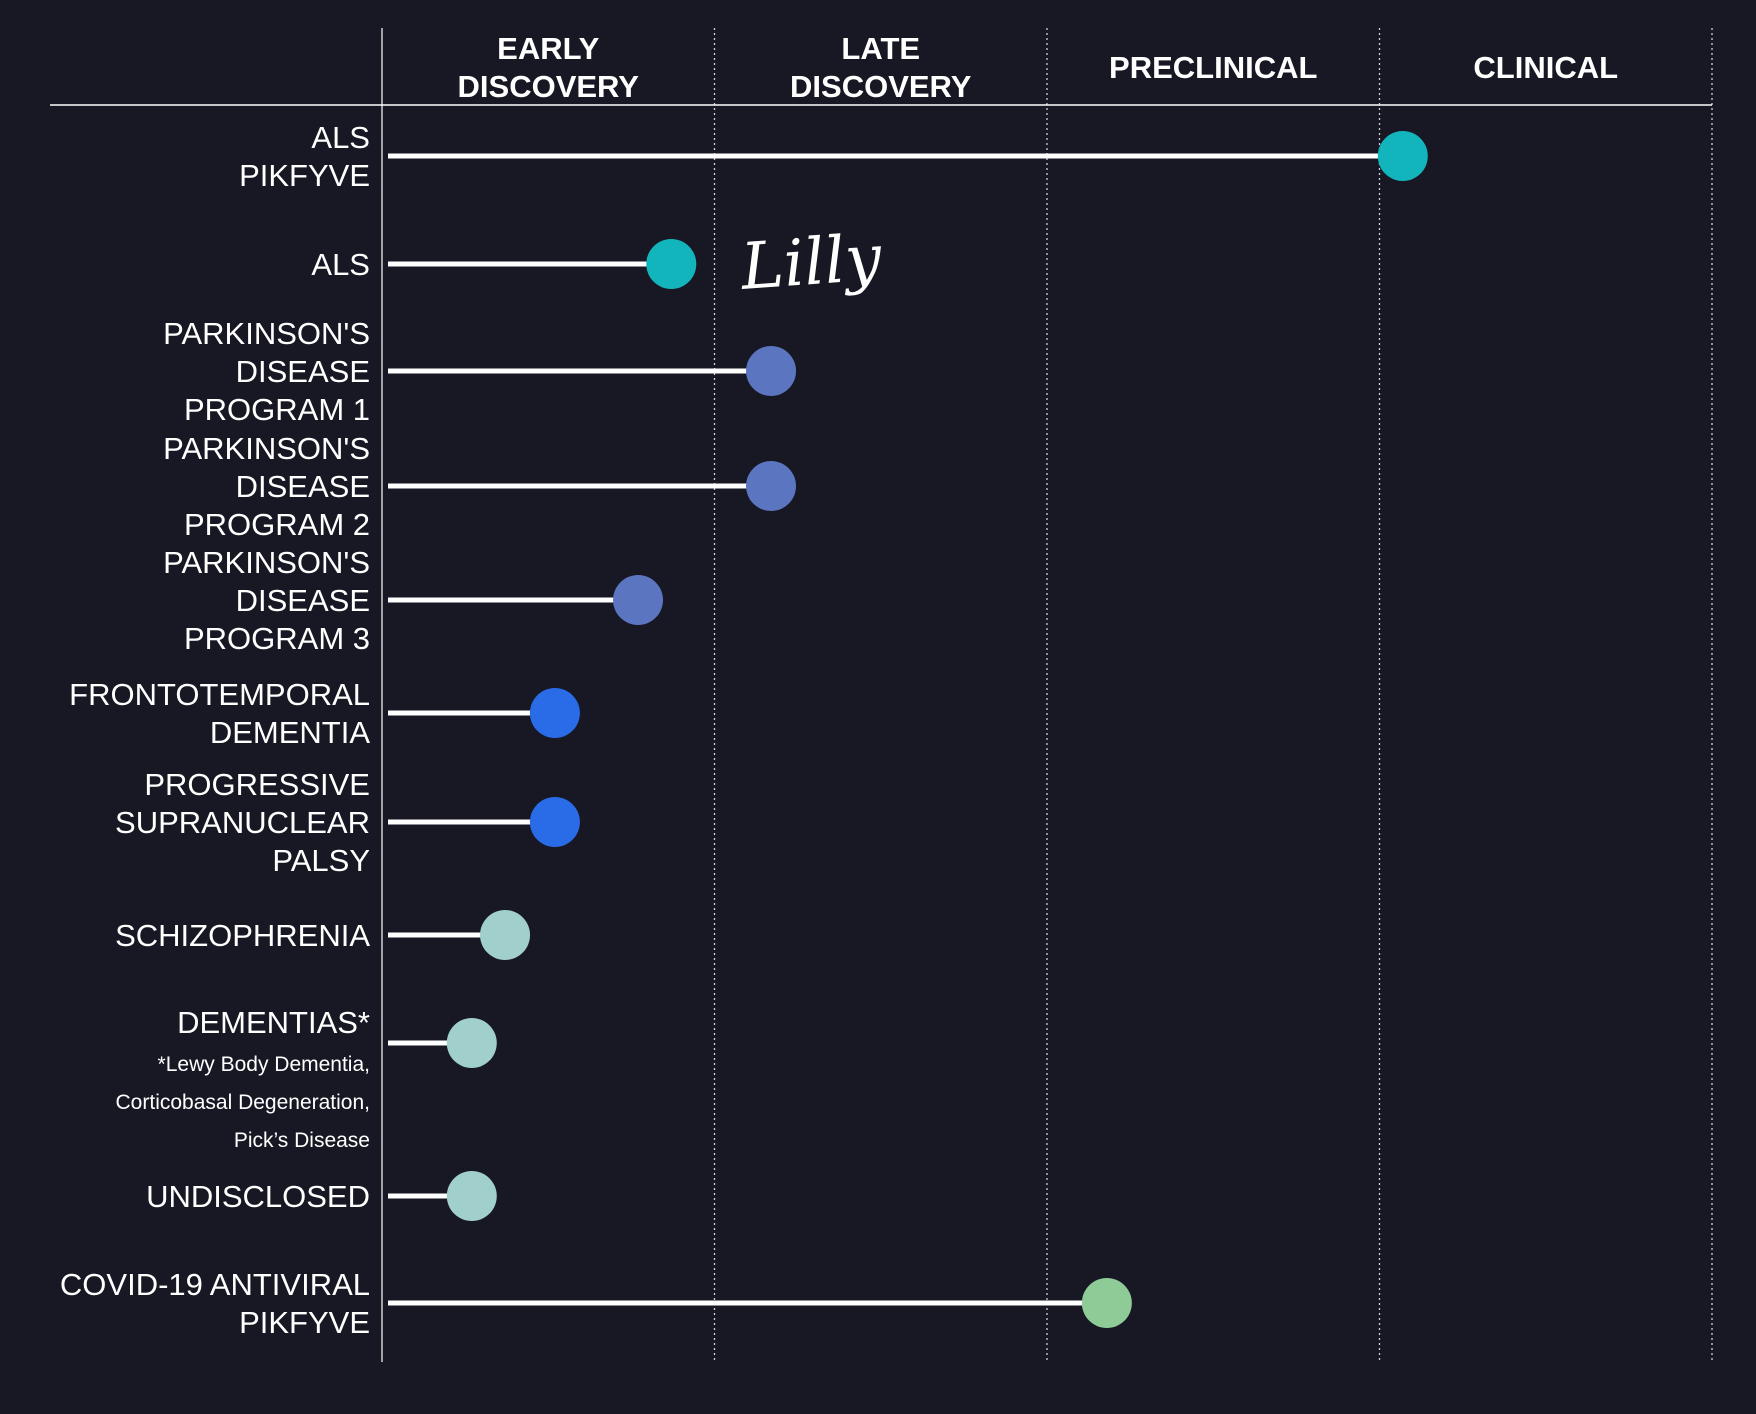 The height and width of the screenshot is (1414, 1756). What do you see at coordinates (290, 732) in the screenshot?
I see `program-label: DEMENTIA` at bounding box center [290, 732].